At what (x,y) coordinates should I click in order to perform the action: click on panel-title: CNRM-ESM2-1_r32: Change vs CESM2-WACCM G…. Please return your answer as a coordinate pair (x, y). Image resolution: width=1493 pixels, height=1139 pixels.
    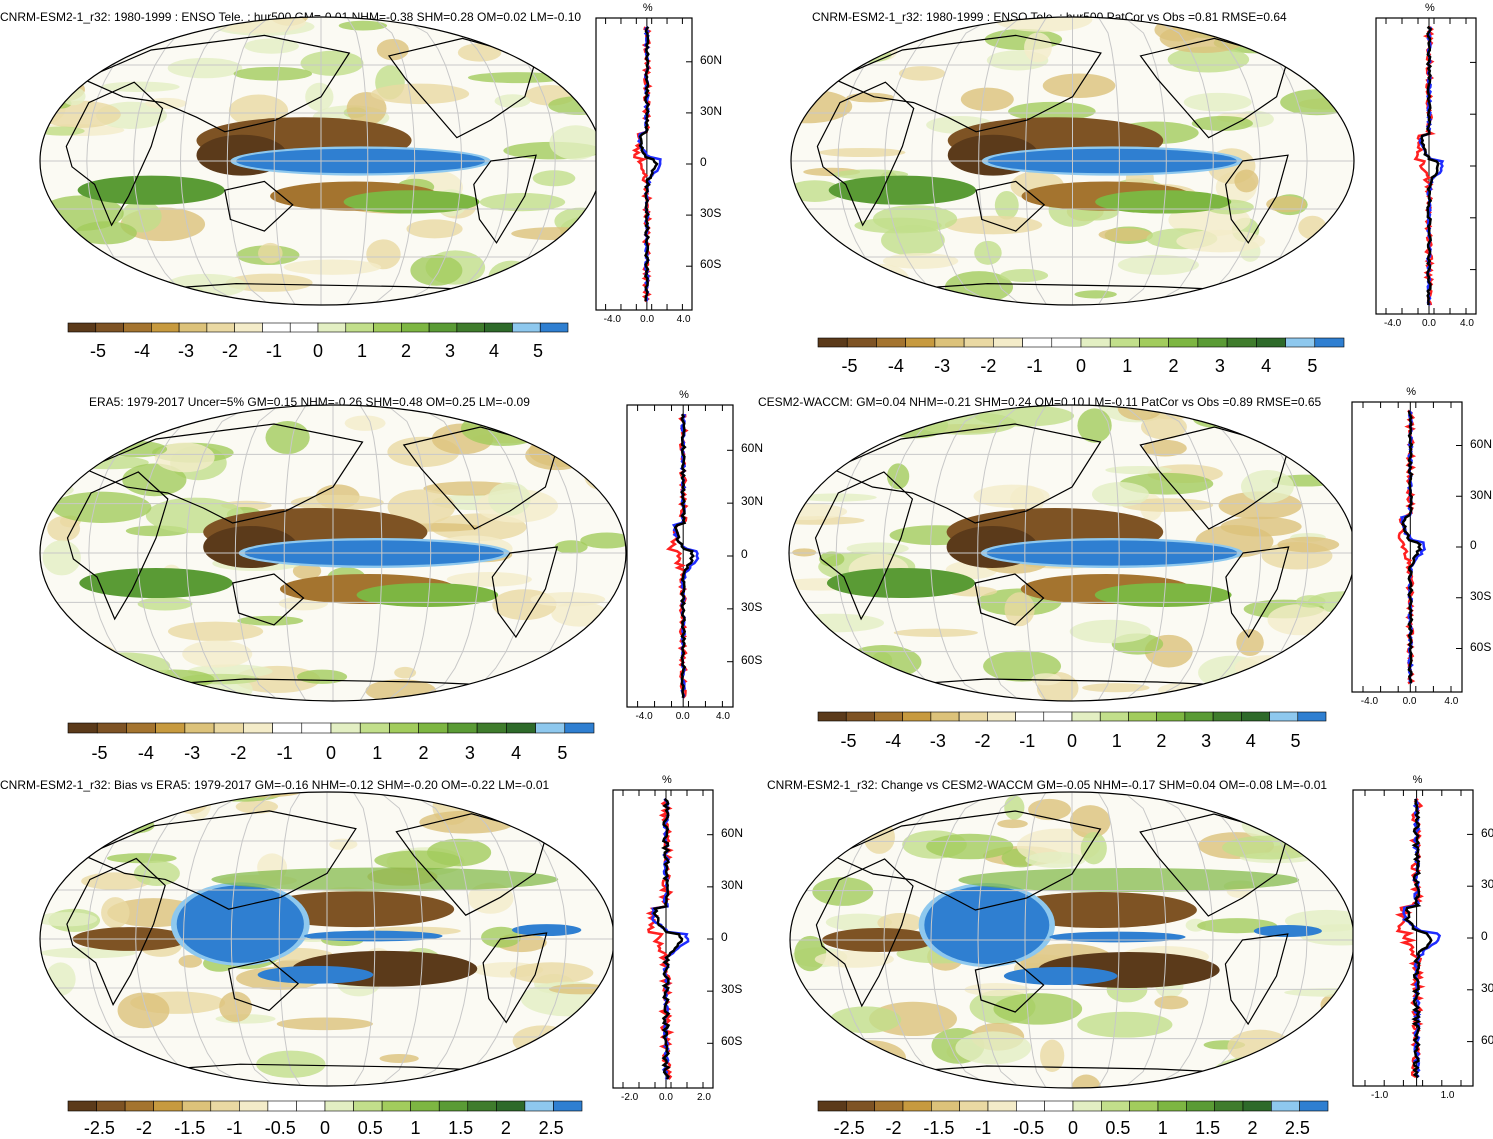
    Looking at the image, I should click on (1047, 785).